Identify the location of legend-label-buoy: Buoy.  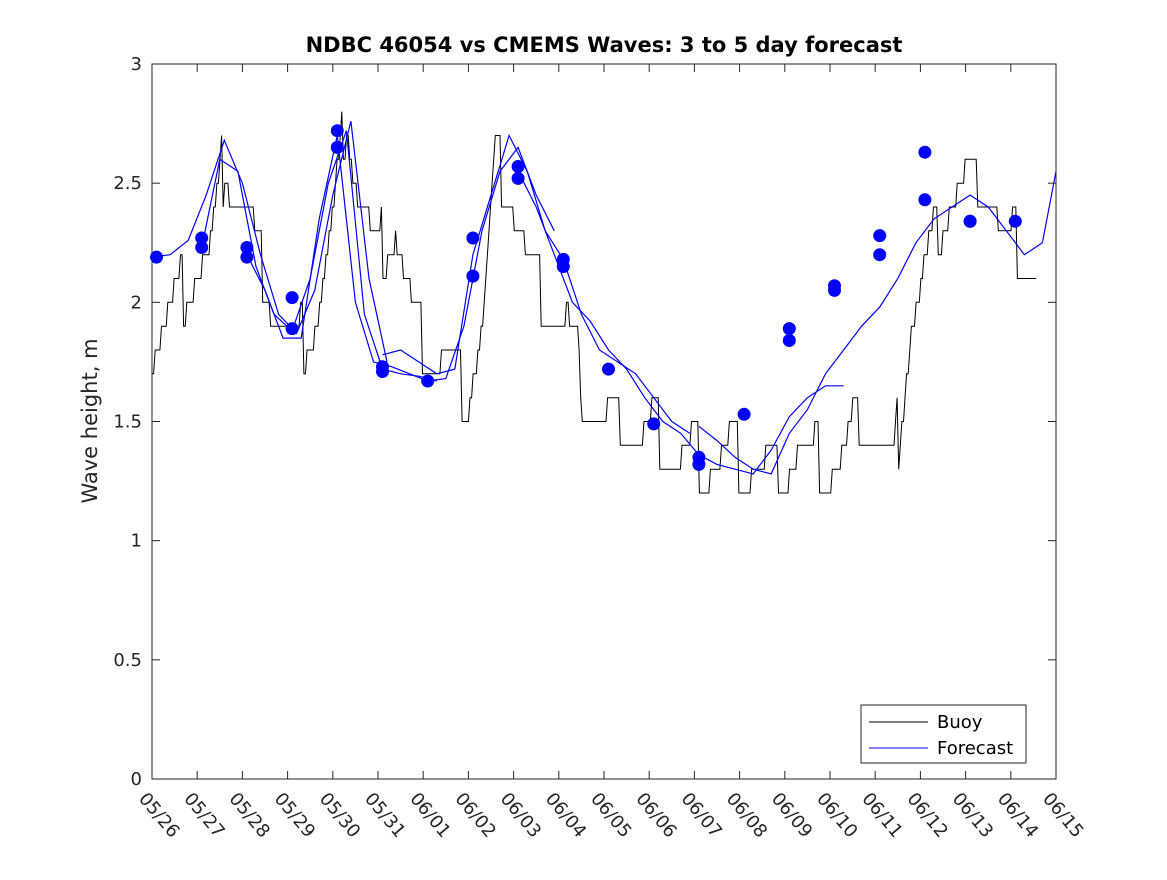
(960, 722).